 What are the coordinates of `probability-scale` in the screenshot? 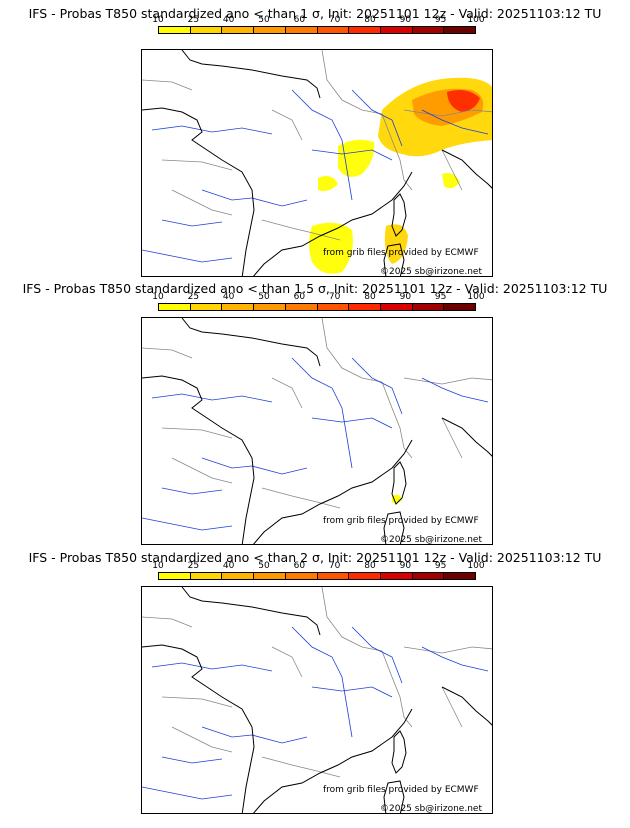 It's located at (317, 30).